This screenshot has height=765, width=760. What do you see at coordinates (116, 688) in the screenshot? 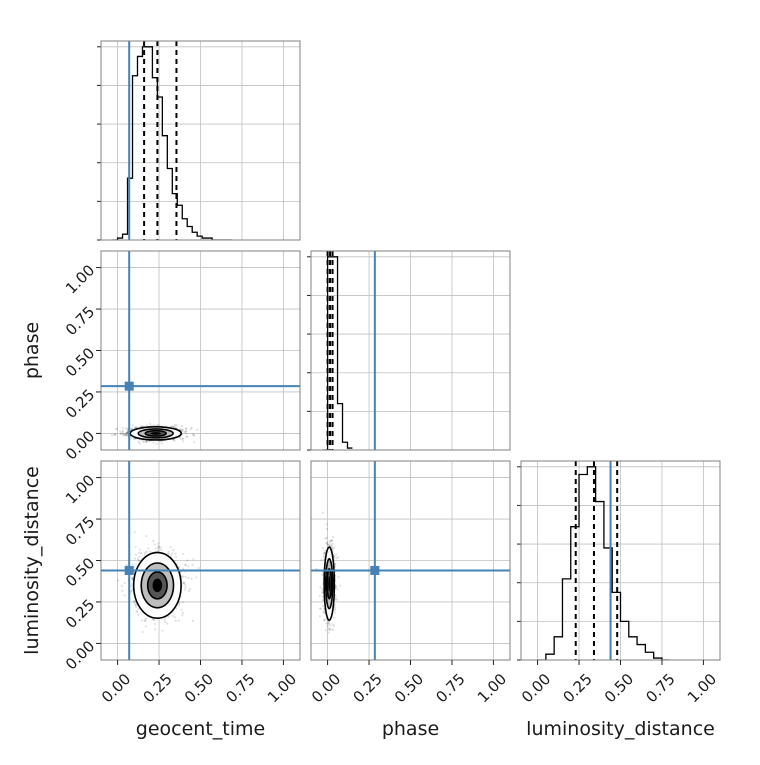
I see `x-tick-label: 0.00` at bounding box center [116, 688].